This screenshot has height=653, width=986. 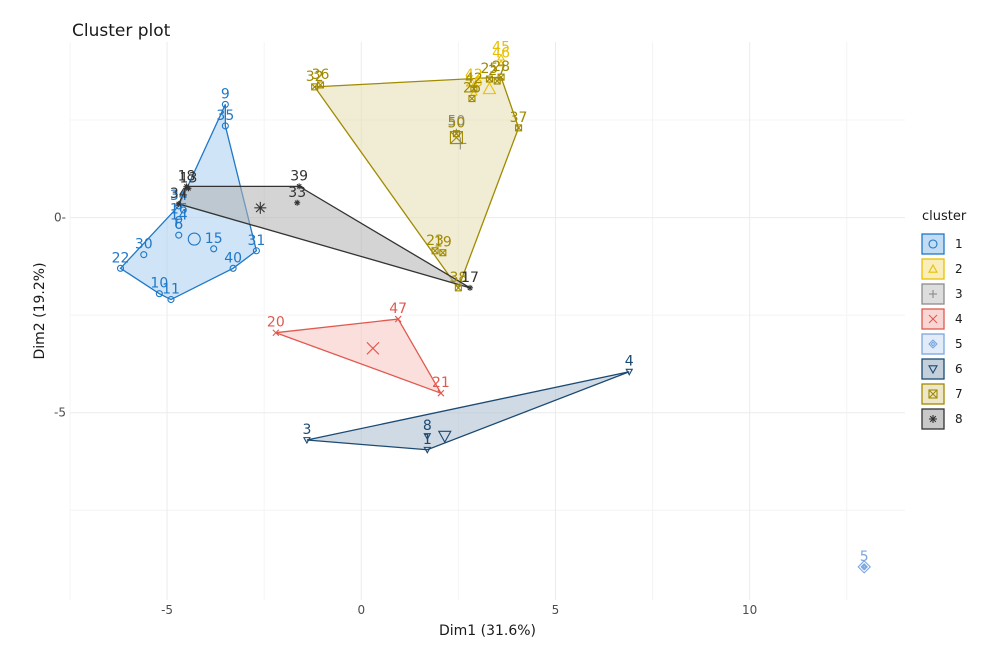 I want to click on point-label: 47, so click(x=398, y=309).